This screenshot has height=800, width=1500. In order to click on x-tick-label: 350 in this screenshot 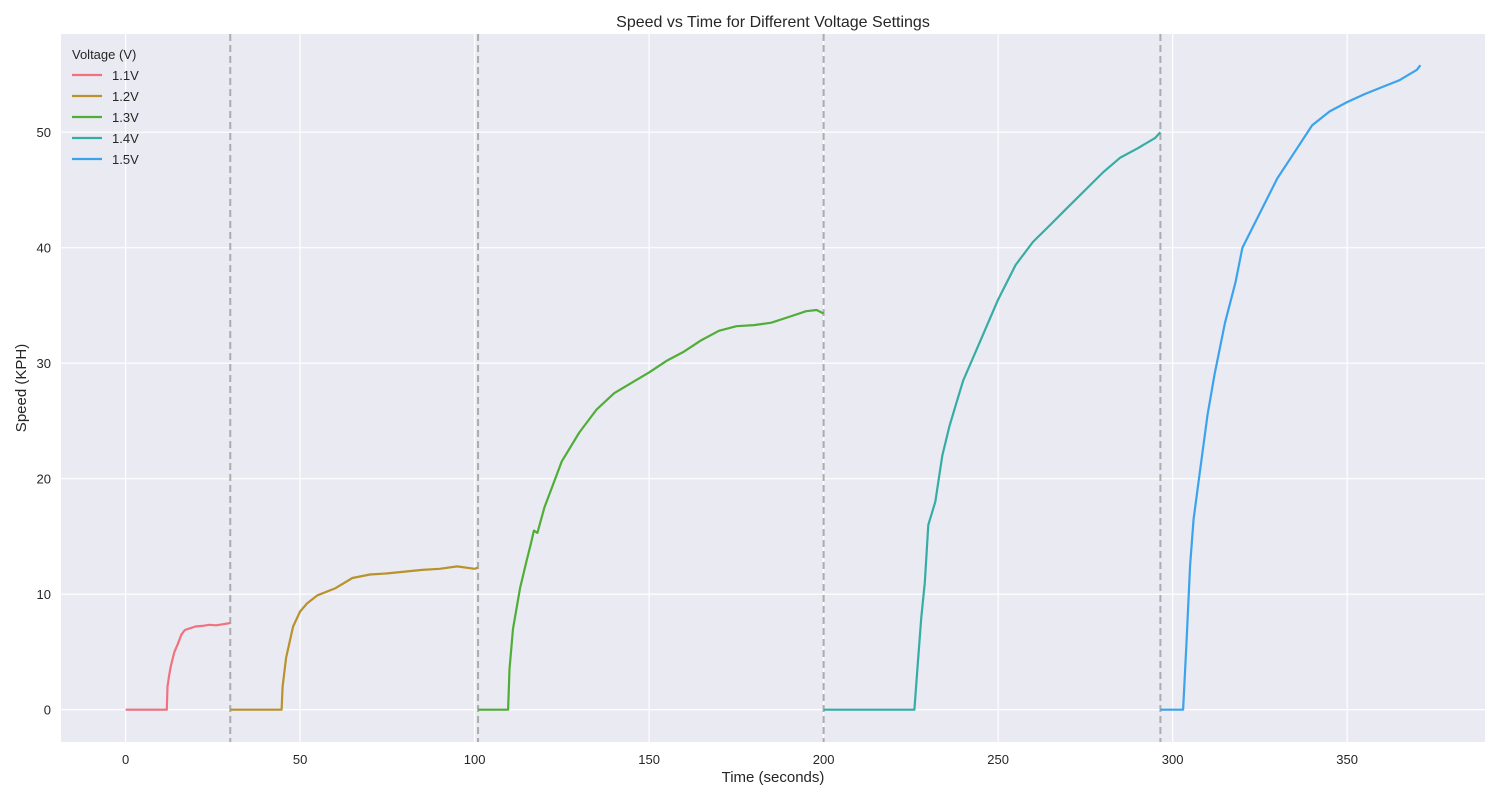, I will do `click(1347, 759)`.